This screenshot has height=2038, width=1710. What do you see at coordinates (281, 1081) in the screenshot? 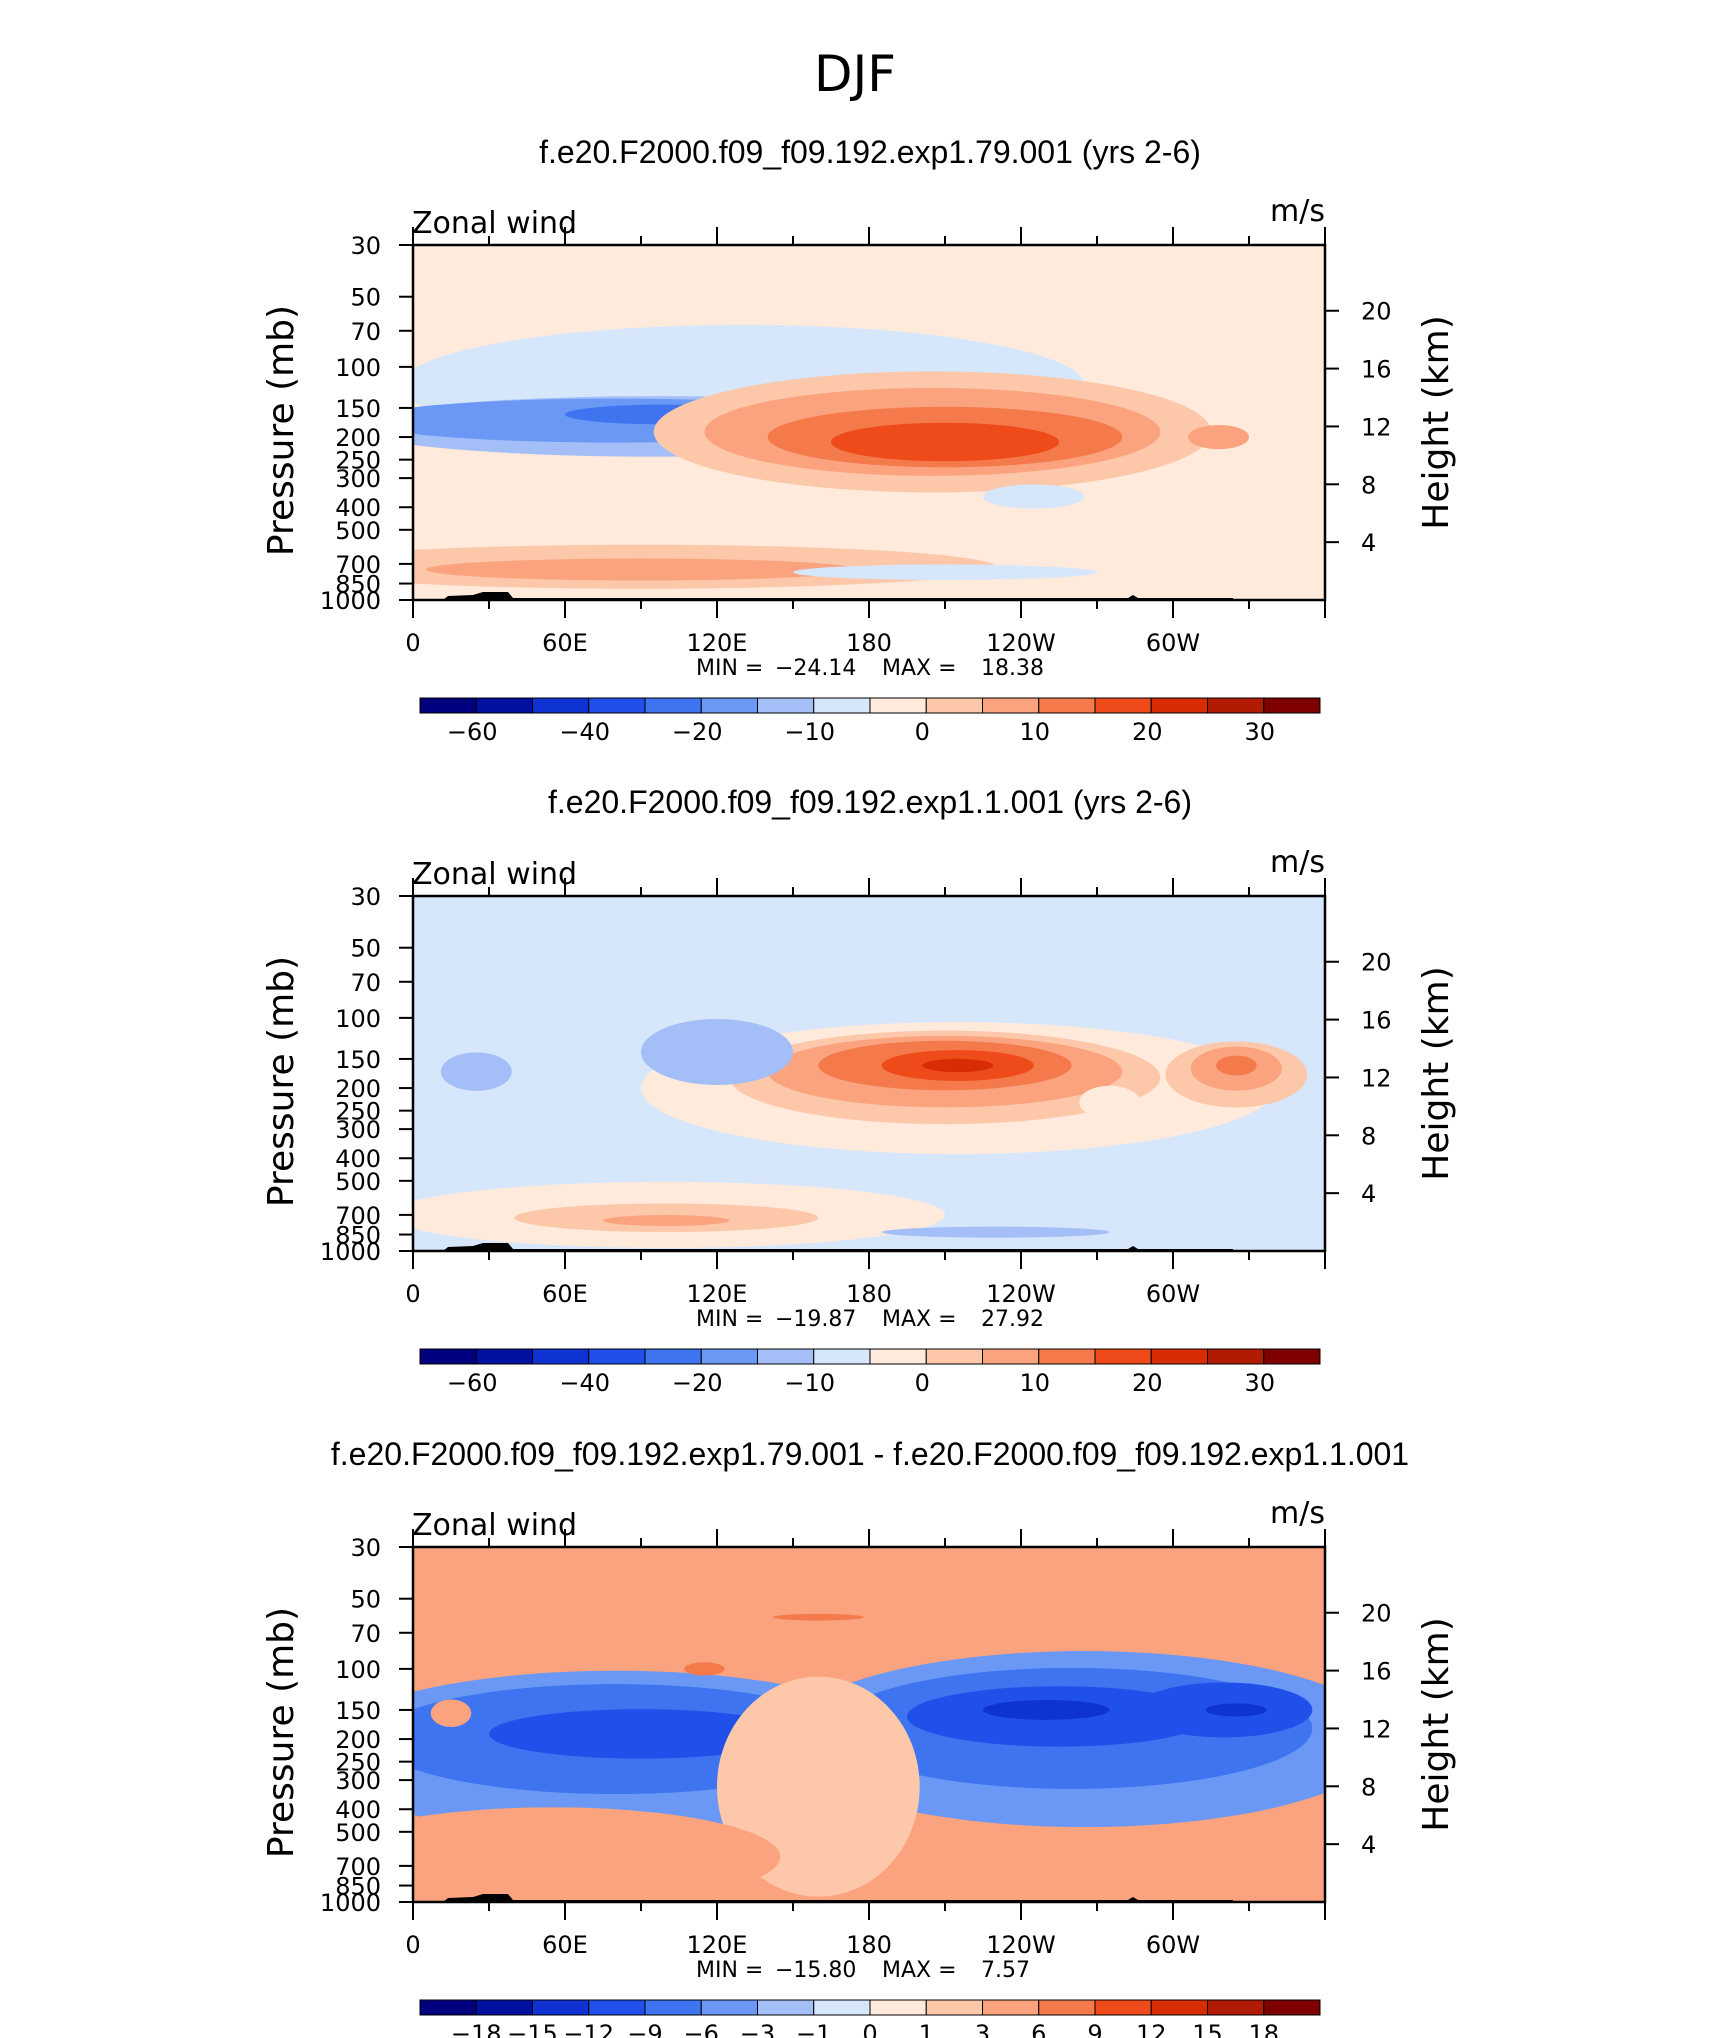
I see `y-axis-title: Pressure (mb)` at bounding box center [281, 1081].